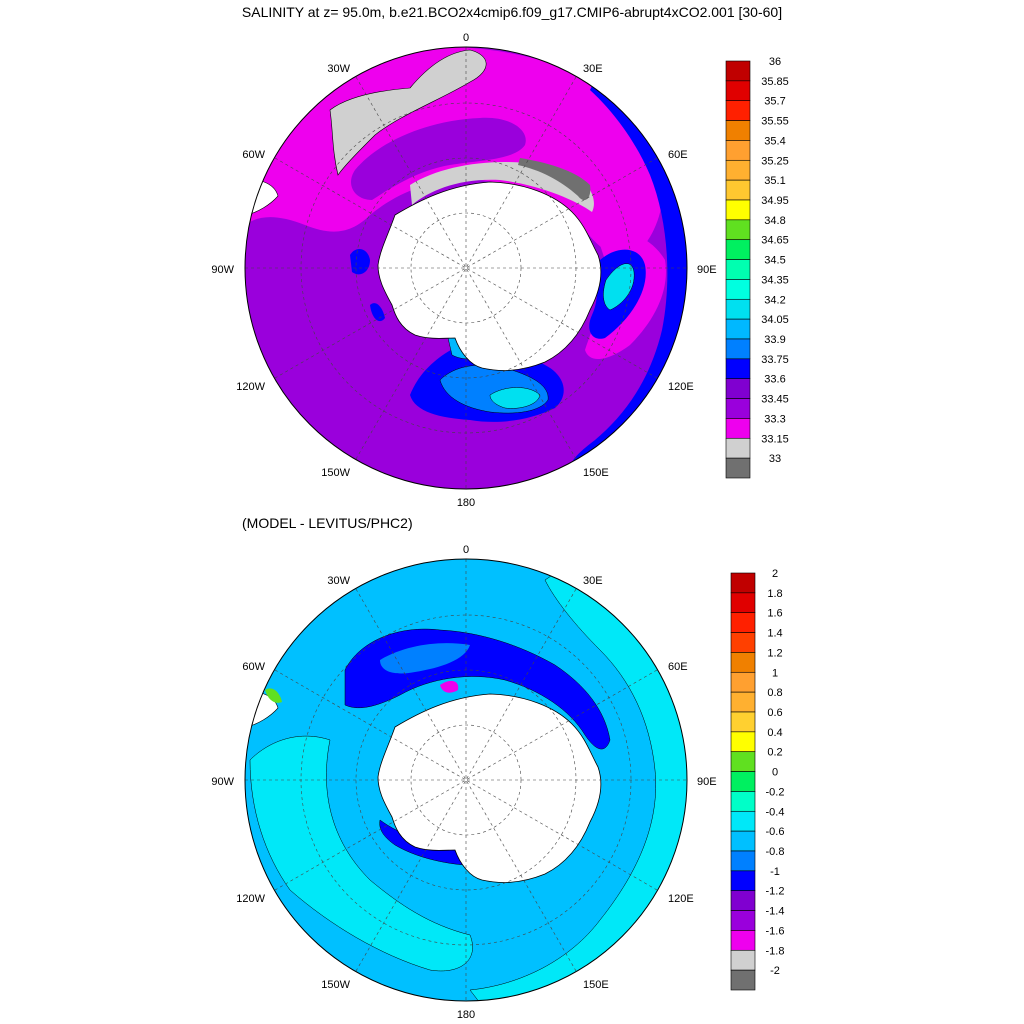  I want to click on diff-region-green-tip, so click(273, 695).